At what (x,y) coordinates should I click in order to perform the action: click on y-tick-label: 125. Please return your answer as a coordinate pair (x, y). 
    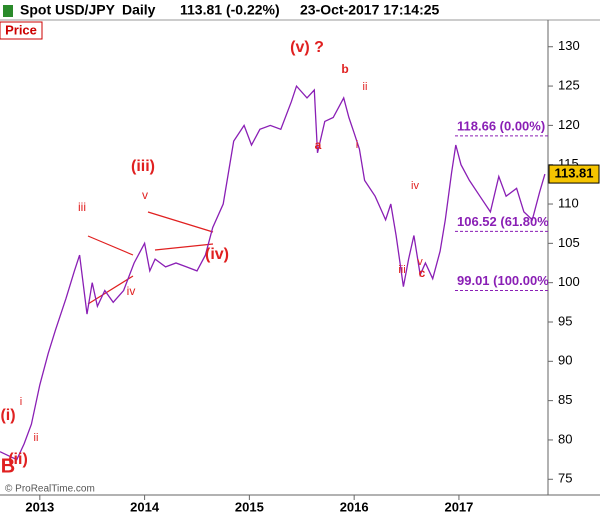
    Looking at the image, I should click on (569, 84).